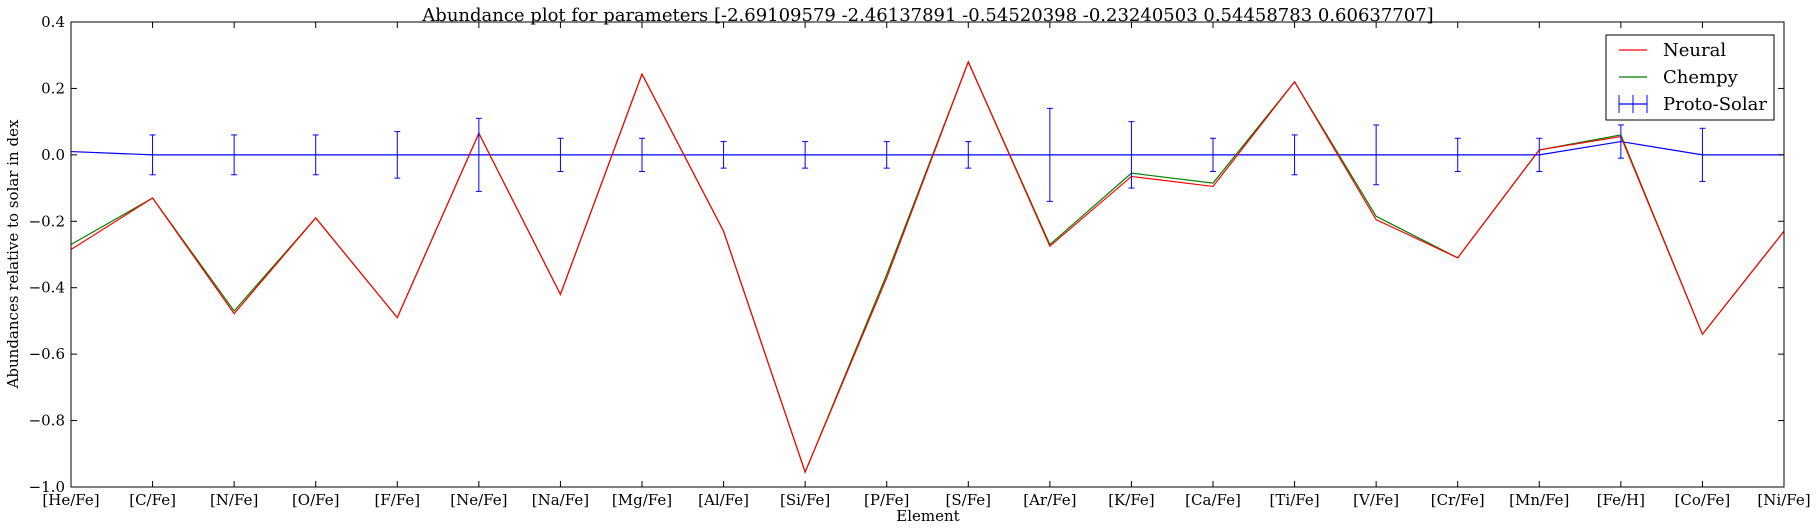  What do you see at coordinates (969, 500) in the screenshot?
I see `x-tick-label: [S/Fe]` at bounding box center [969, 500].